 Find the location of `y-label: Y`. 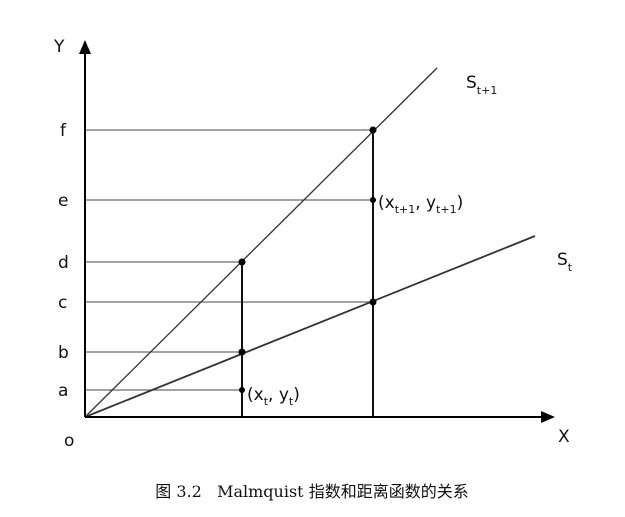

y-label: Y is located at coordinates (59, 47).